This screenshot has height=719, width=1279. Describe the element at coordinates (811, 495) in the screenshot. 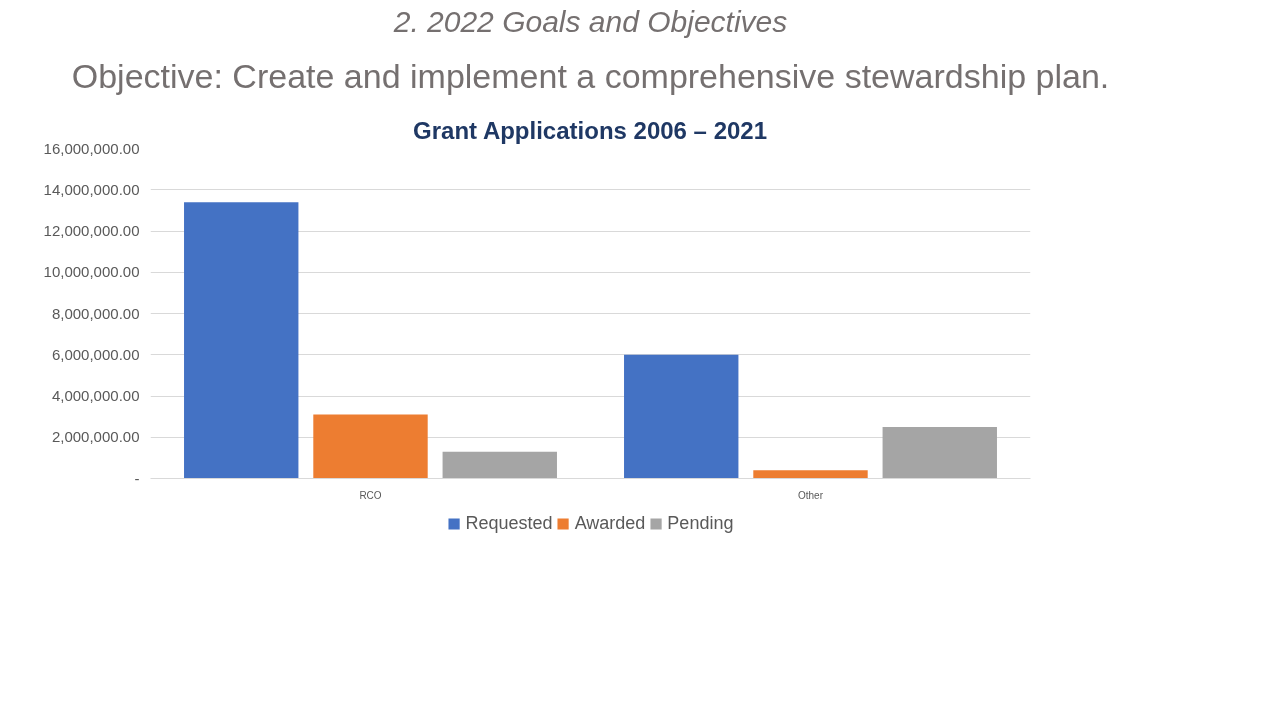

I see `x-tick-label: Other` at that location.